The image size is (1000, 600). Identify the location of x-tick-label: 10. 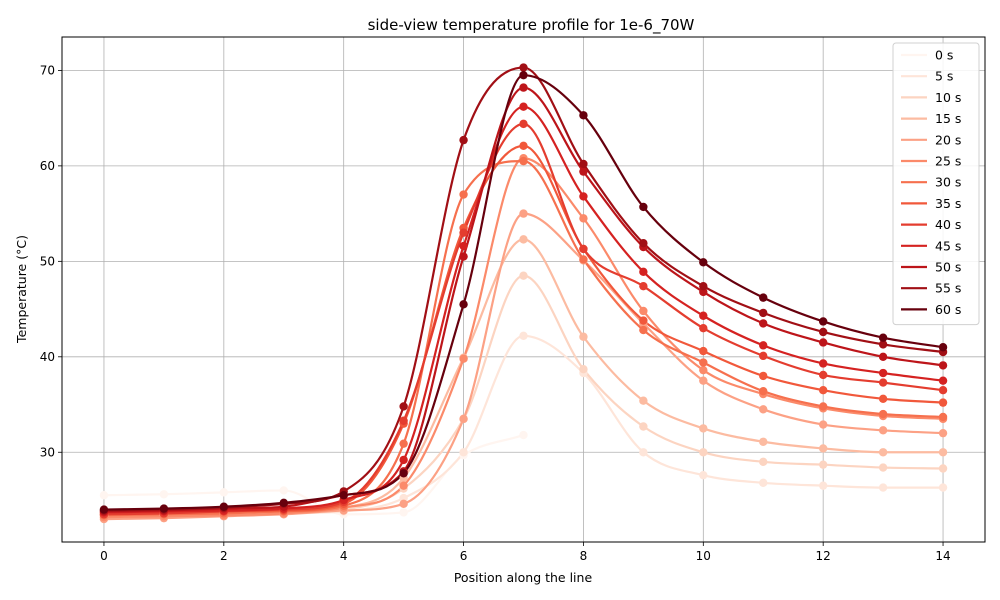
(703, 556).